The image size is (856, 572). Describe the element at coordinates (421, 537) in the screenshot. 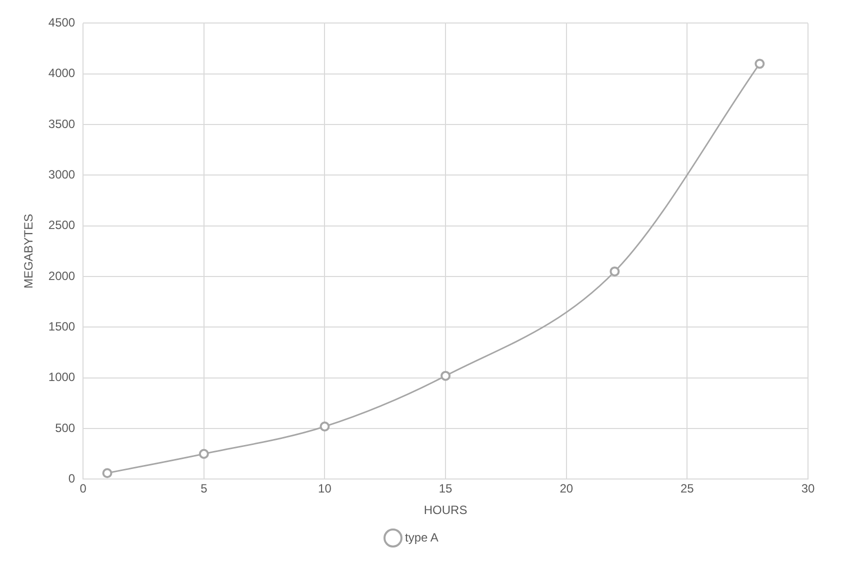

I see `legend-label: type A` at that location.